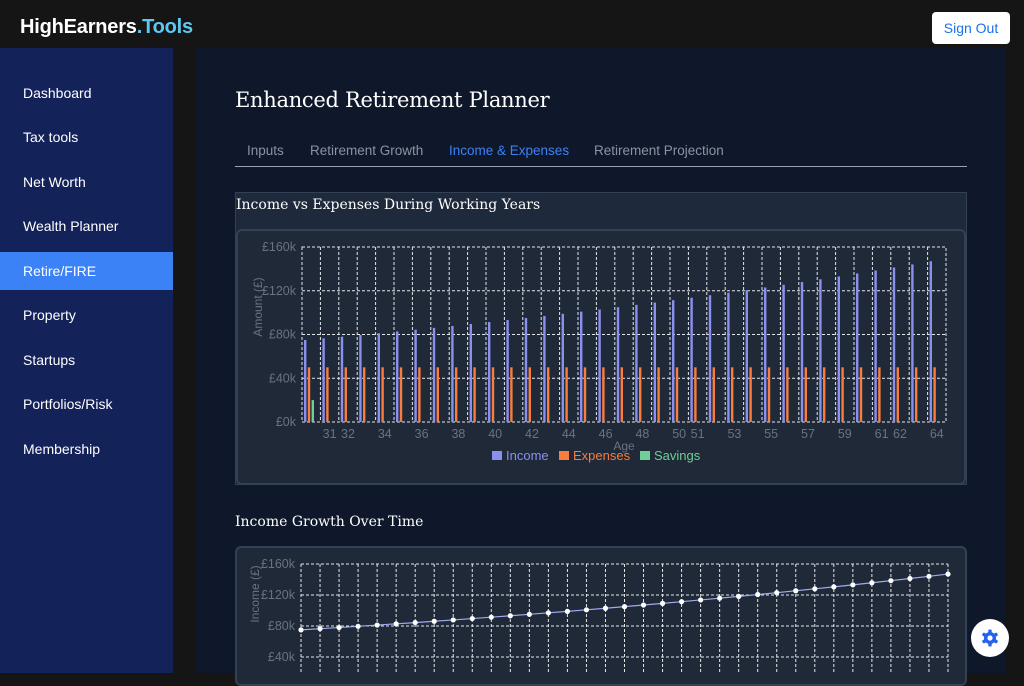 This screenshot has height=686, width=1024. Describe the element at coordinates (49, 360) in the screenshot. I see `sidebar-item-startups: Startups` at that location.